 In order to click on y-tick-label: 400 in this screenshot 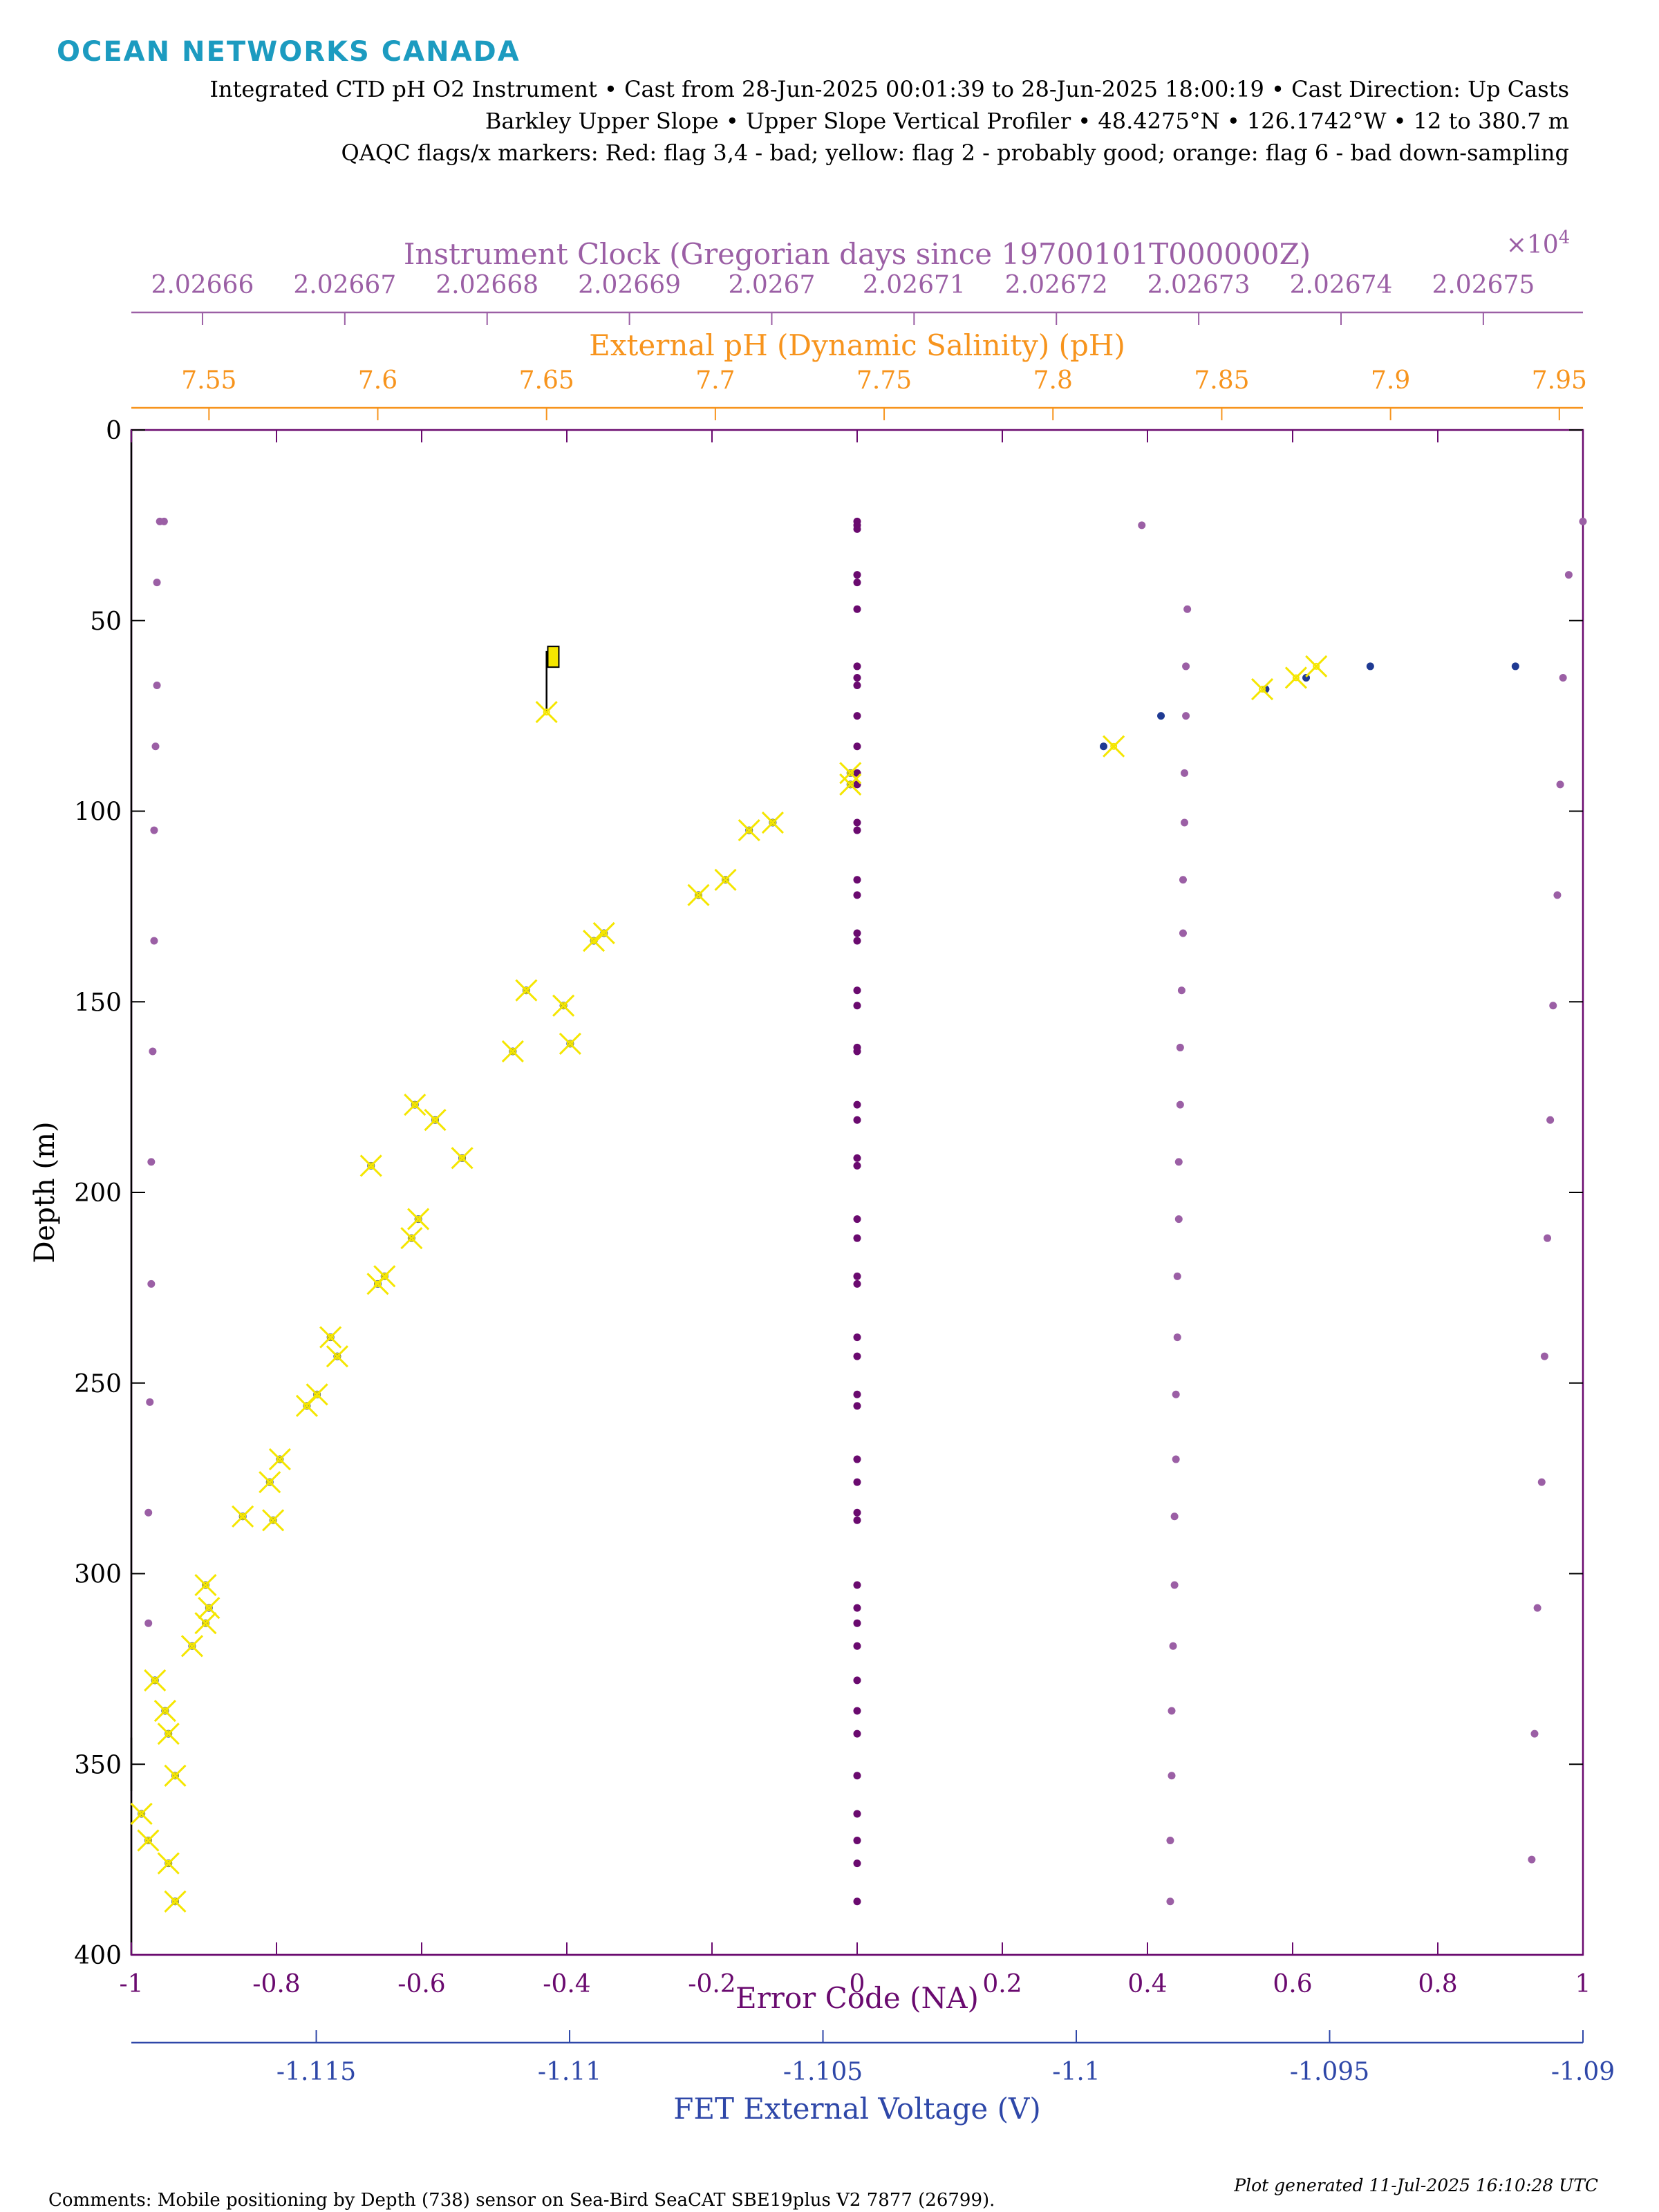, I will do `click(98, 1956)`.